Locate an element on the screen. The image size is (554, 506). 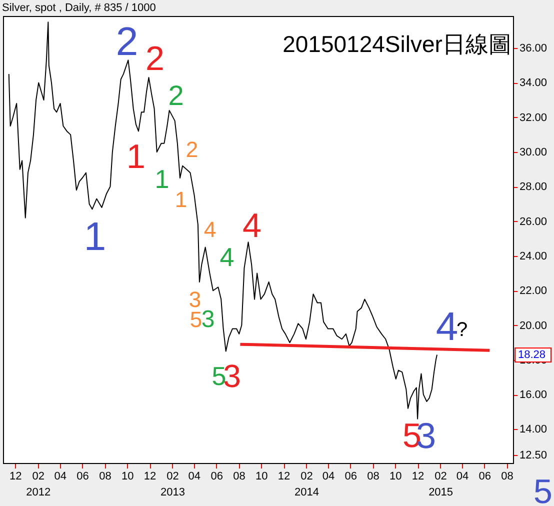
x-tick-label: 02 2015 is located at coordinates (441, 484).